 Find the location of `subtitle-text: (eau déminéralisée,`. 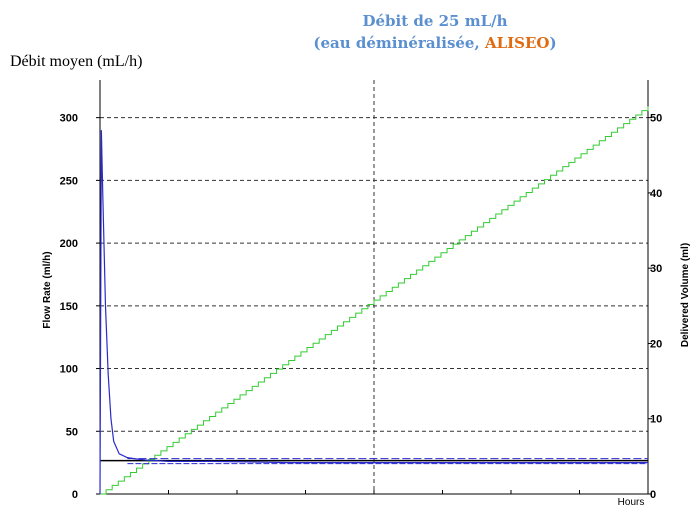

subtitle-text: (eau déminéralisée, is located at coordinates (399, 43).